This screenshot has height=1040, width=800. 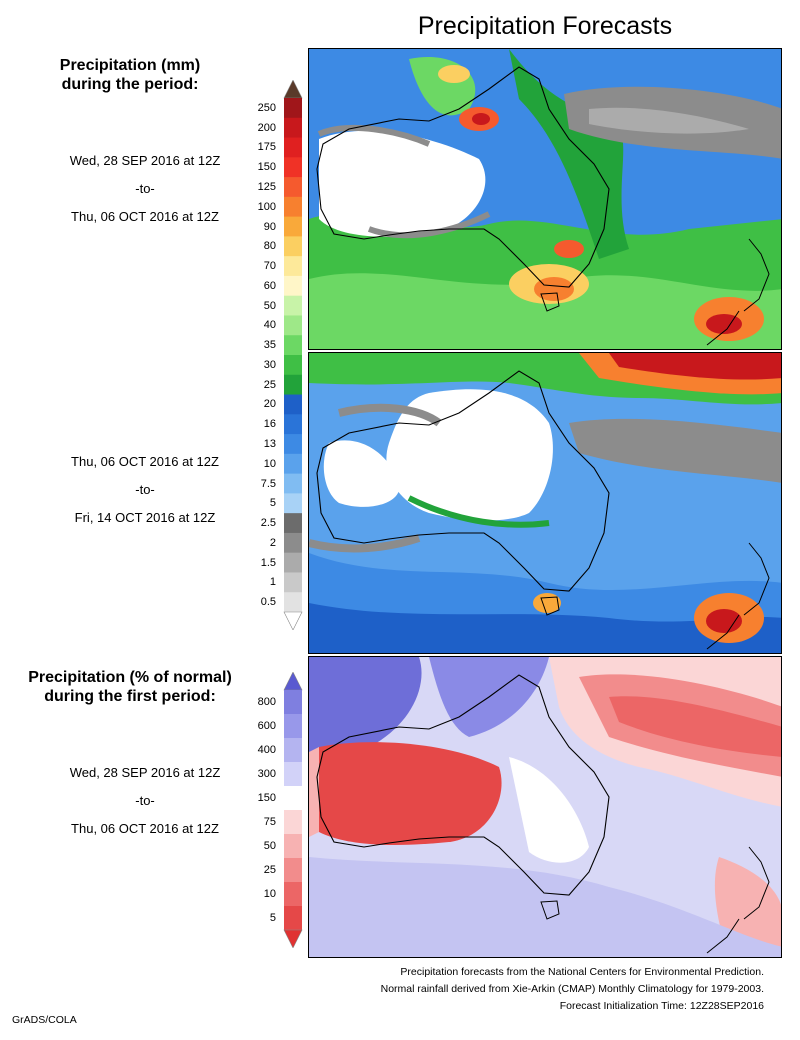 I want to click on period-2-start: Thu, 06 OCT 2016 at 12Z, so click(x=145, y=461).